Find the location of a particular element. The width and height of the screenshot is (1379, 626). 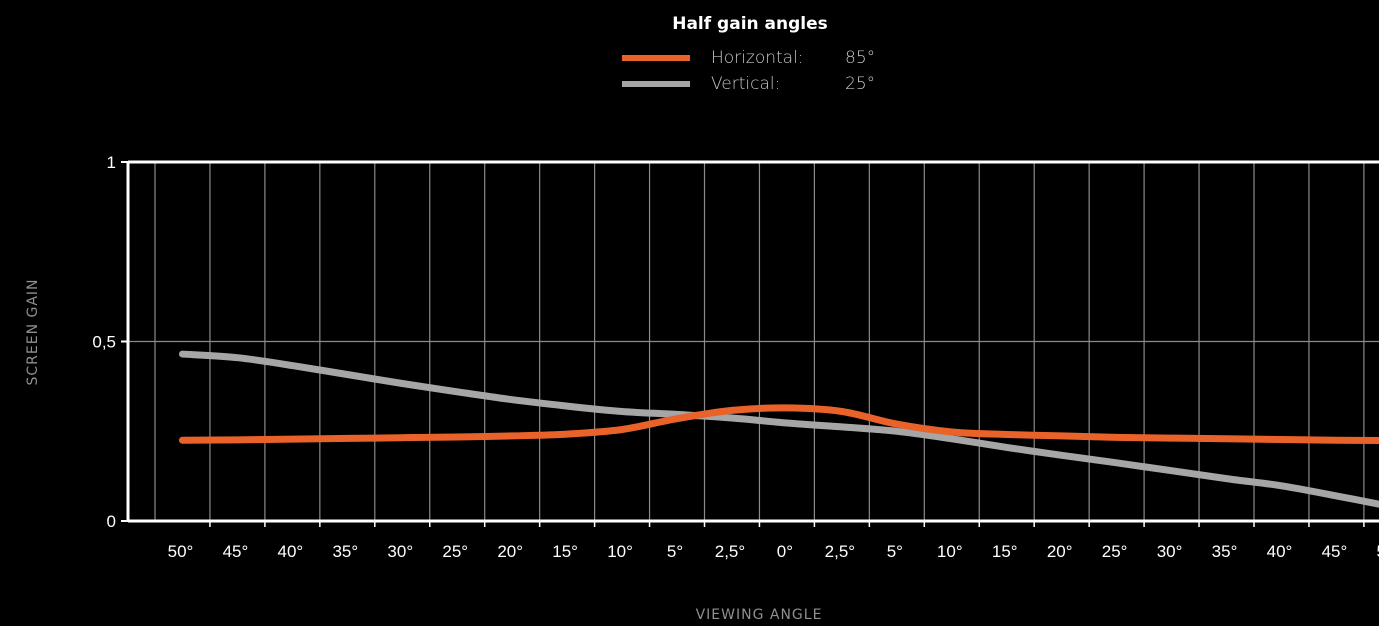

series-line-horizontal is located at coordinates (778, 424).